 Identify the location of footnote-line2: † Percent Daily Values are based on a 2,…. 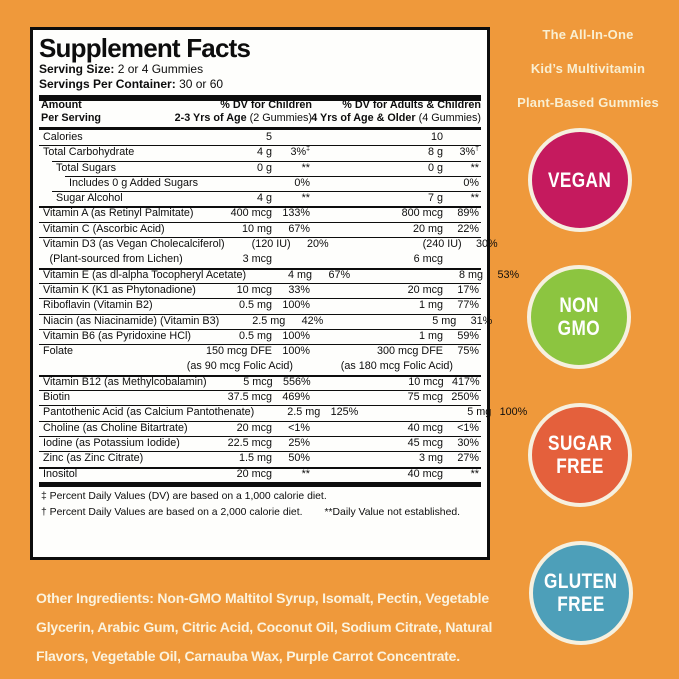
(260, 513).